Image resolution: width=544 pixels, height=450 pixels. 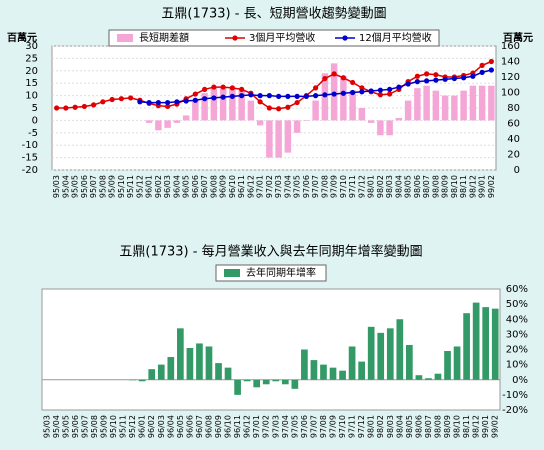 What do you see at coordinates (164, 37) in the screenshot?
I see `legend-label: 長短期差額` at bounding box center [164, 37].